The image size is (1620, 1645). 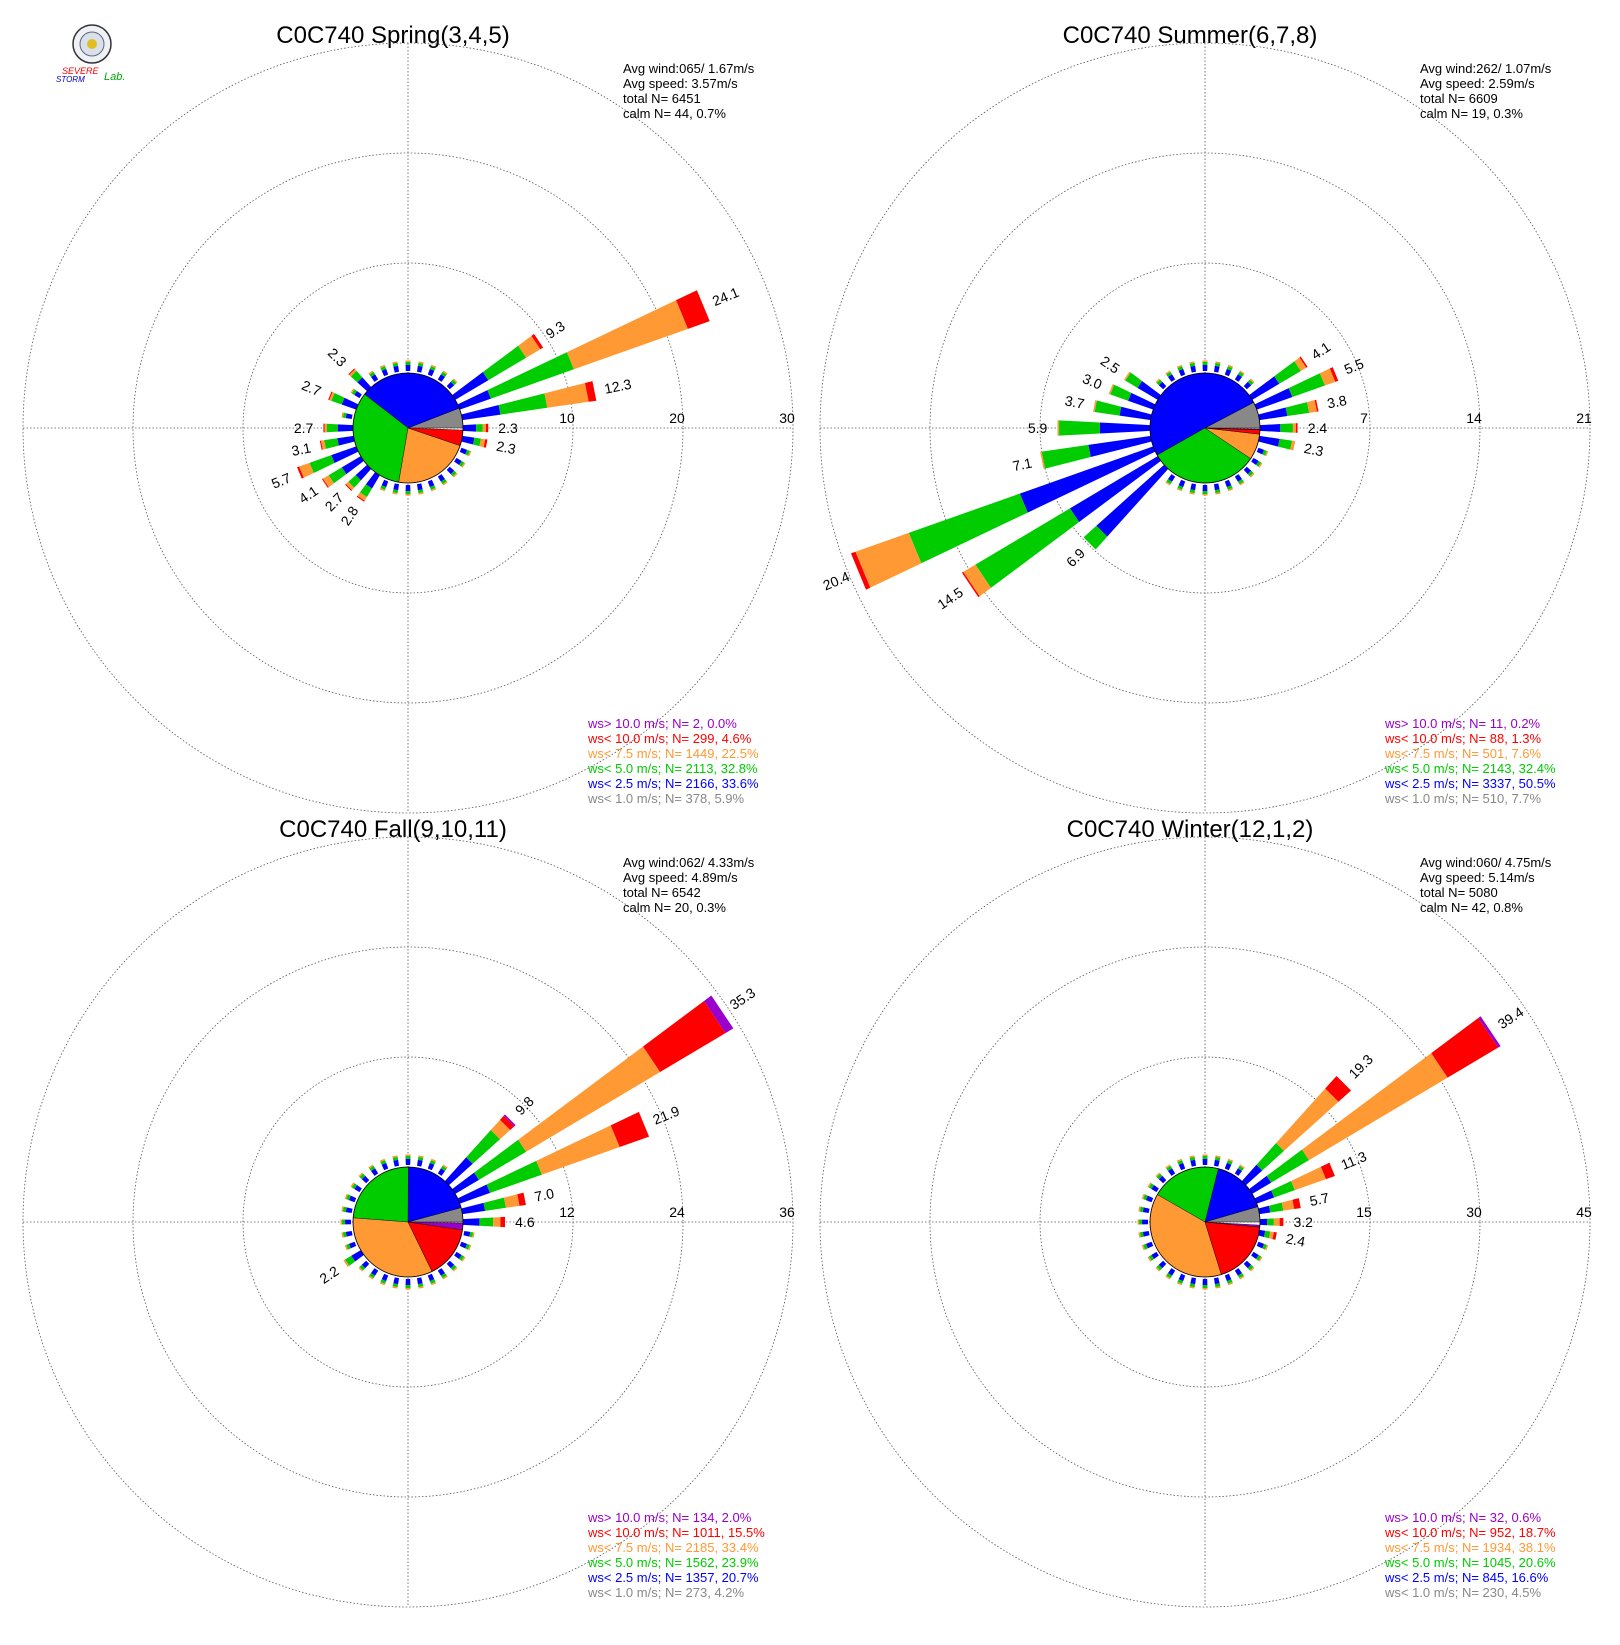 What do you see at coordinates (567, 1212) in the screenshot?
I see `ring-label: 12` at bounding box center [567, 1212].